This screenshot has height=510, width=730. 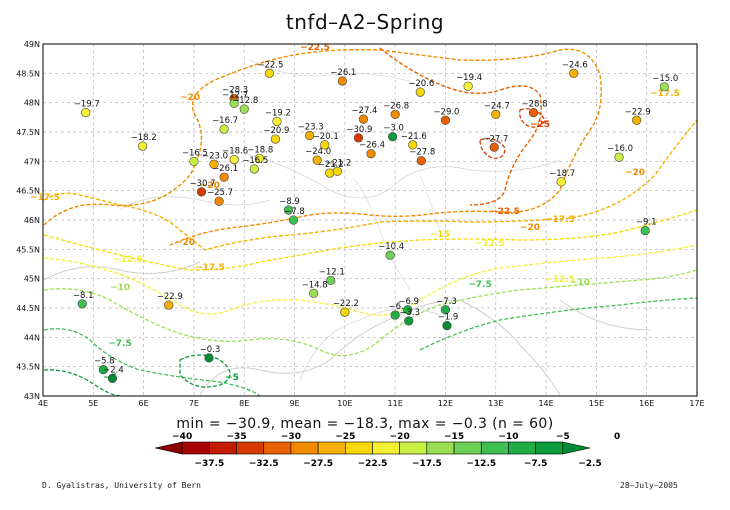 What do you see at coordinates (422, 153) in the screenshot?
I see `station-value-label: −27.8` at bounding box center [422, 153].